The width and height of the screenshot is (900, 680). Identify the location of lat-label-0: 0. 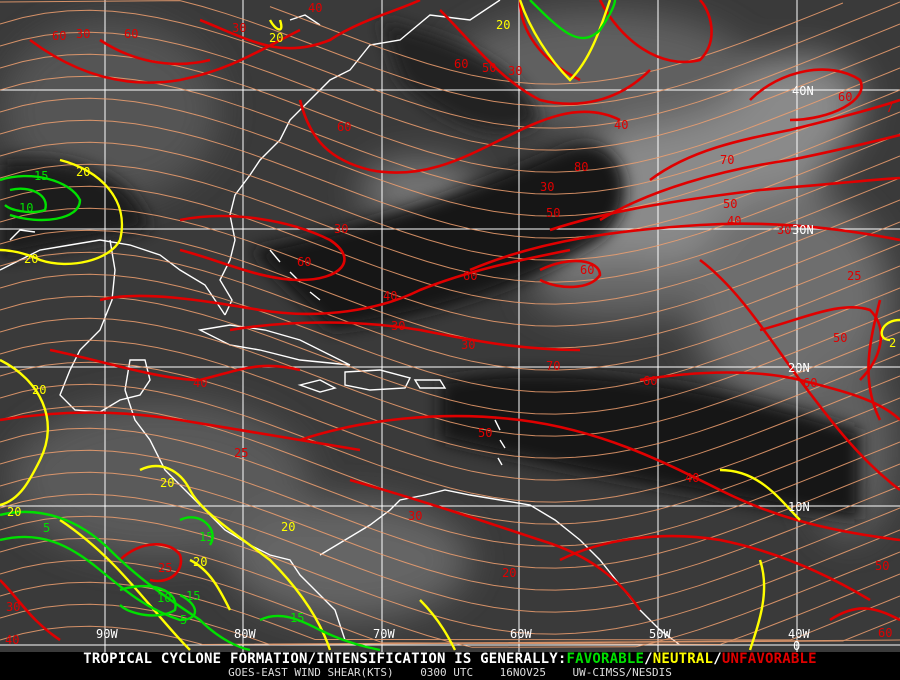
(796, 645).